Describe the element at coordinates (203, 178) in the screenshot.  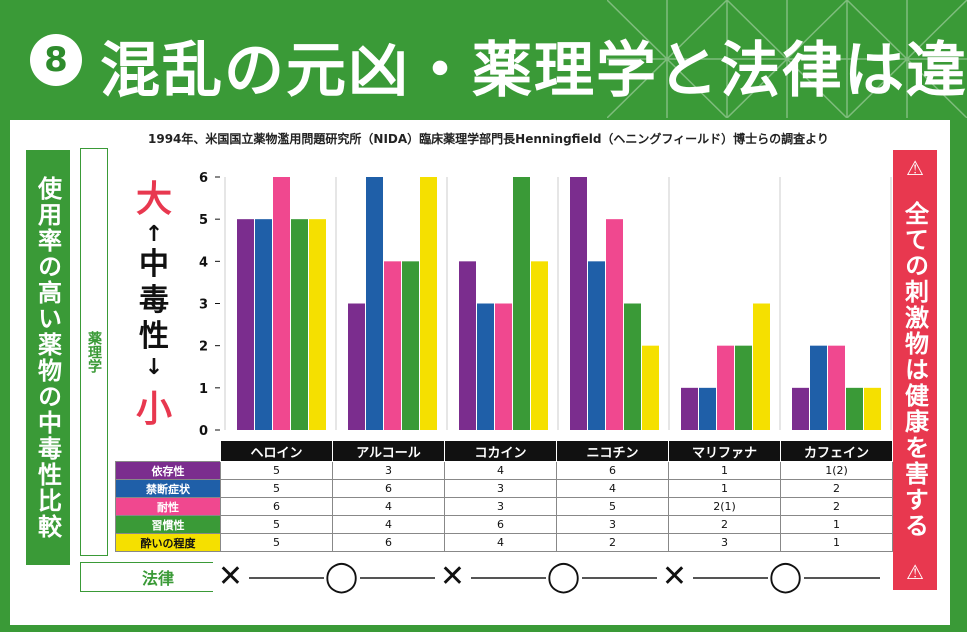
I see `y-tick-label: 6` at that location.